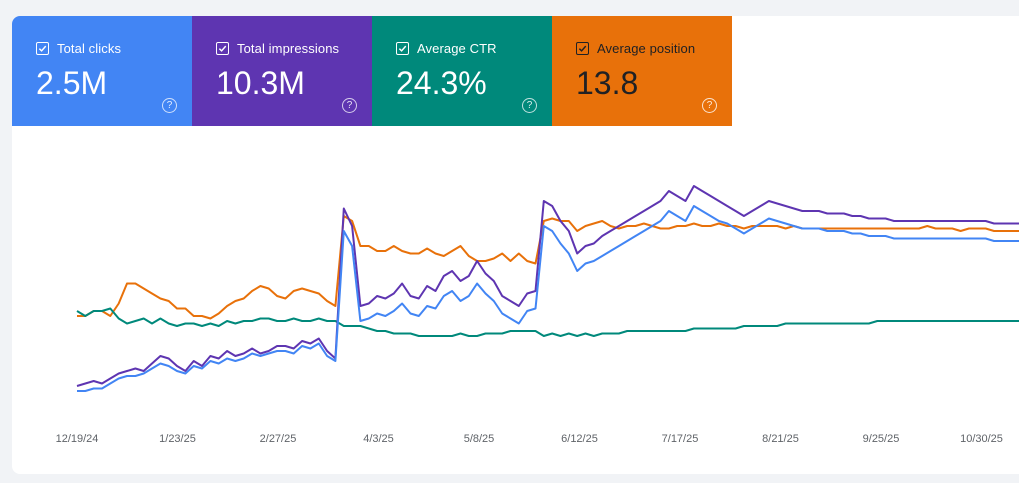 The image size is (1019, 483). Describe the element at coordinates (72, 83) in the screenshot. I see `metric-value: 2.5M` at that location.